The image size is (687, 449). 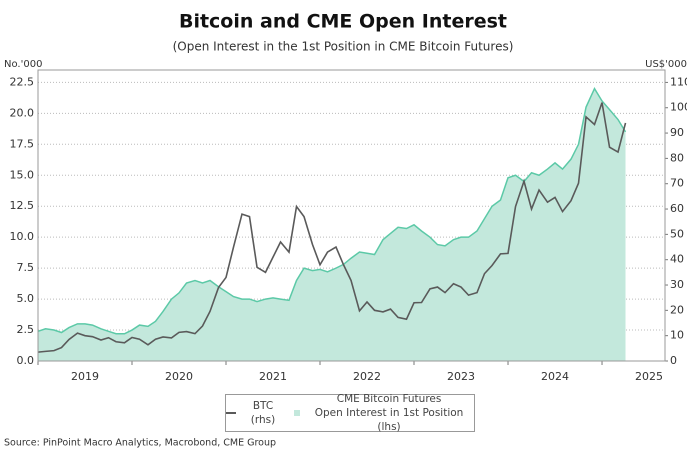 What do you see at coordinates (22, 205) in the screenshot?
I see `y-tick-label: 12.5` at bounding box center [22, 205].